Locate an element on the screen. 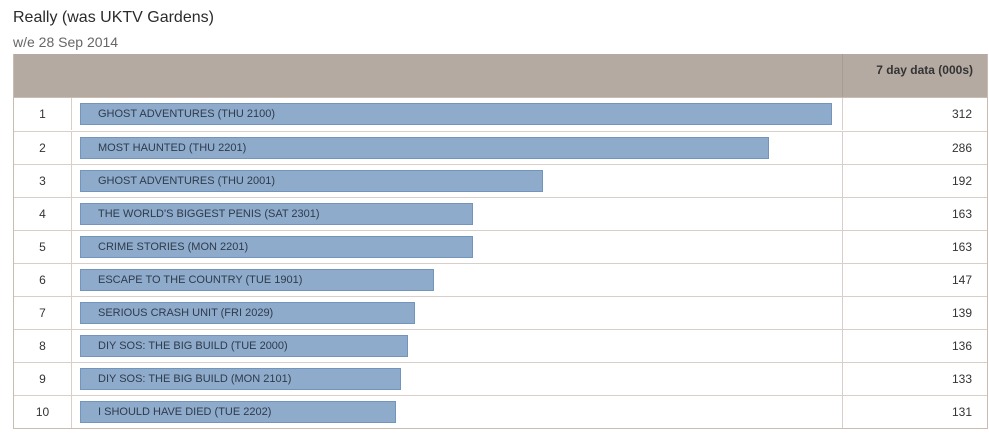  programme-label: MOST HAUNTED (THU 2201) is located at coordinates (172, 148).